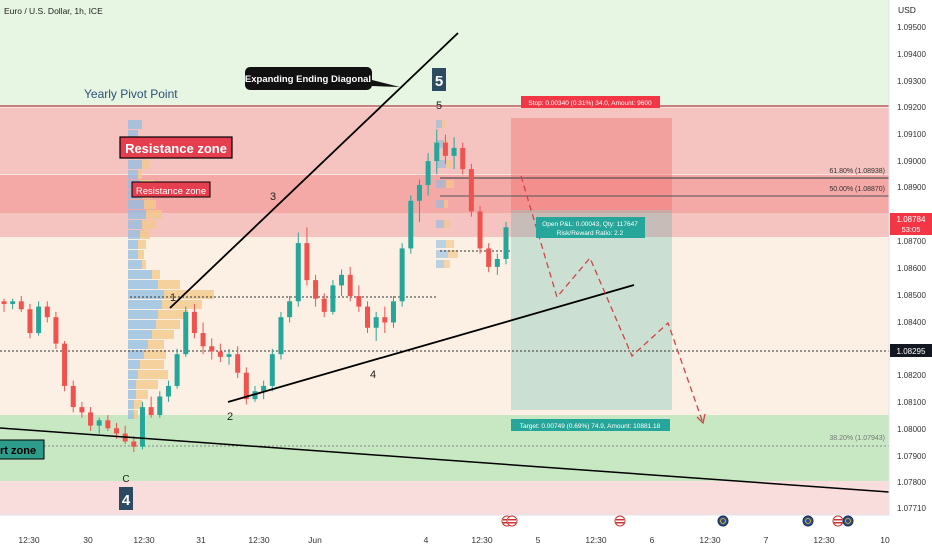 The height and width of the screenshot is (550, 932). I want to click on time-tick-label: 10, so click(885, 540).